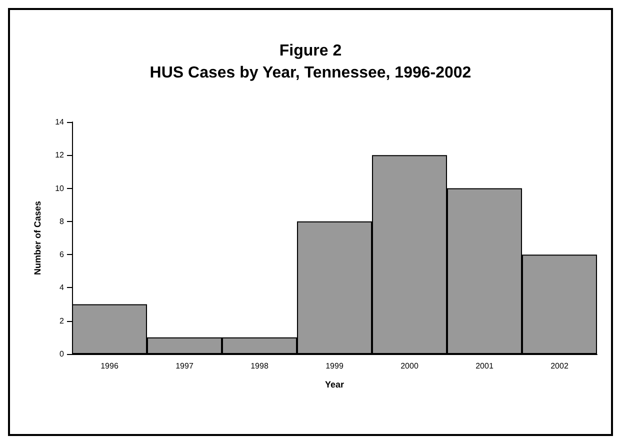 The width and height of the screenshot is (621, 444). Describe the element at coordinates (62, 321) in the screenshot. I see `y-tick-label: 2` at that location.